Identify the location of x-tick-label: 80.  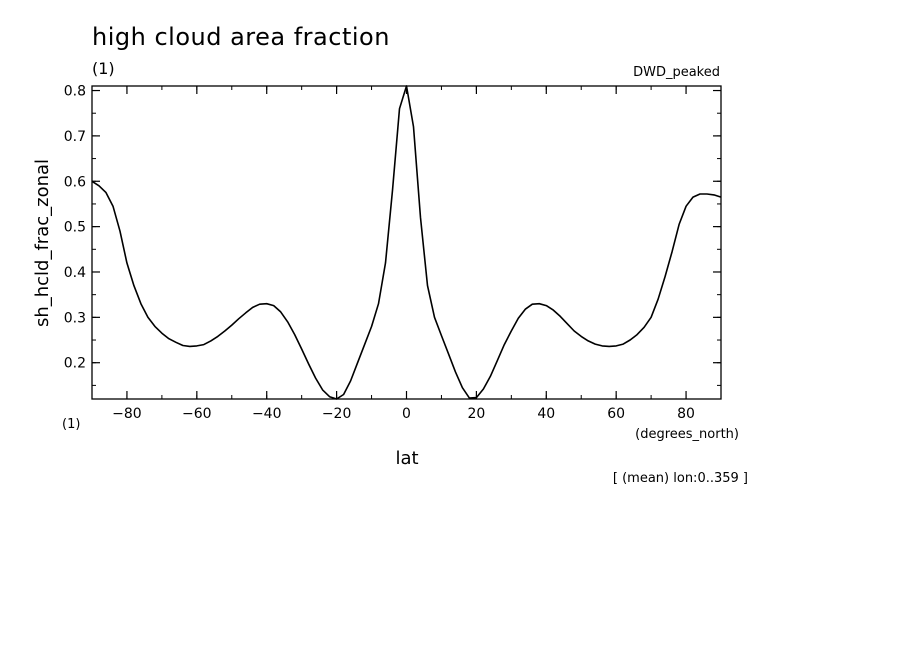
(686, 414).